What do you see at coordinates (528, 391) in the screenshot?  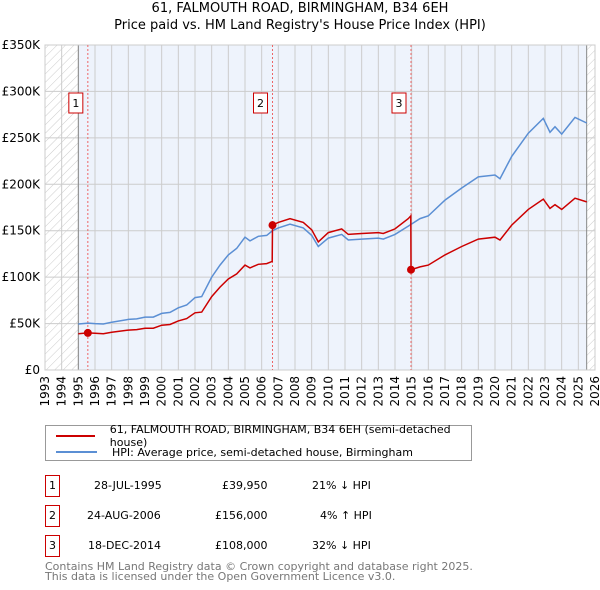 I see `x-tick-label: 2022` at bounding box center [528, 391].